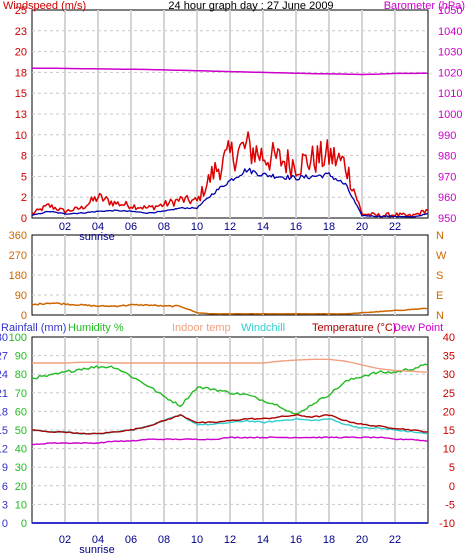  What do you see at coordinates (450, 115) in the screenshot?
I see `barometer-tick-label: 1000` at bounding box center [450, 115].